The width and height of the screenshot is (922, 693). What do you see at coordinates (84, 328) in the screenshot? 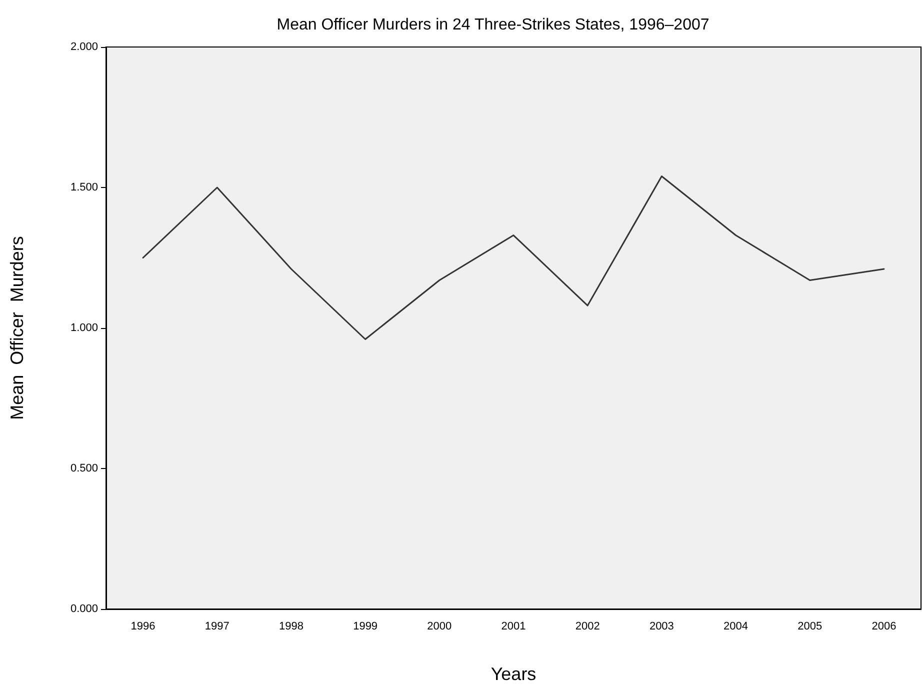
I see `y-tick-label: 1.000` at bounding box center [84, 328].